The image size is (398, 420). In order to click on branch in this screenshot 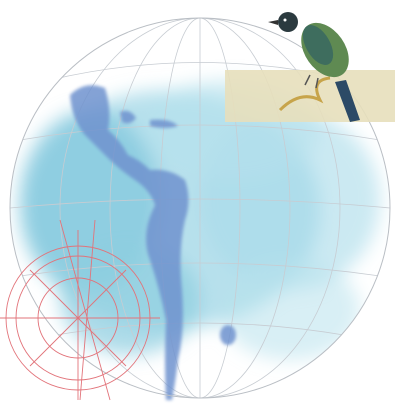, I will do `click(304, 94)`.